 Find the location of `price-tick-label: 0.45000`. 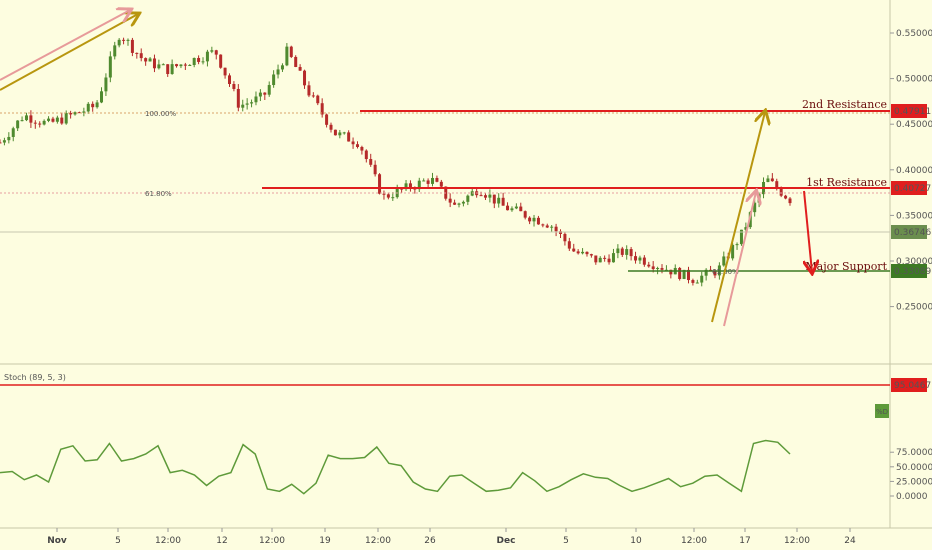

price-tick-label: 0.45000 is located at coordinates (914, 125).